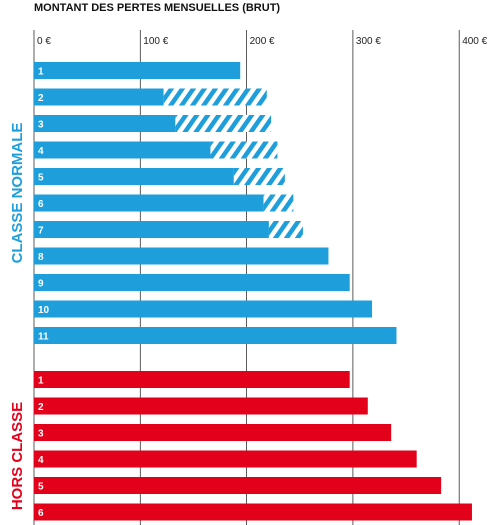 This screenshot has width=499, height=525. What do you see at coordinates (17, 456) in the screenshot?
I see `group-label: HORS CLASSE` at bounding box center [17, 456].